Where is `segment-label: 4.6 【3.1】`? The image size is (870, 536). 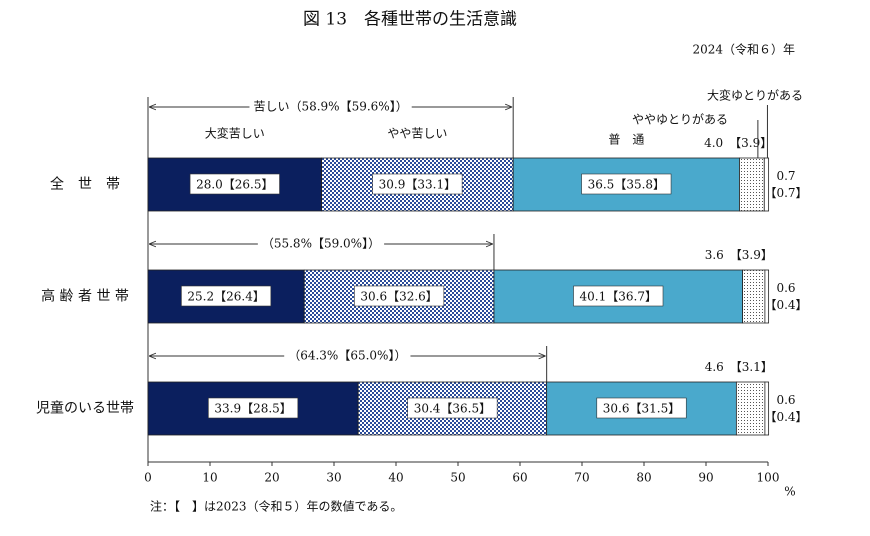 segment-label: 4.6 【3.1】 is located at coordinates (739, 367).